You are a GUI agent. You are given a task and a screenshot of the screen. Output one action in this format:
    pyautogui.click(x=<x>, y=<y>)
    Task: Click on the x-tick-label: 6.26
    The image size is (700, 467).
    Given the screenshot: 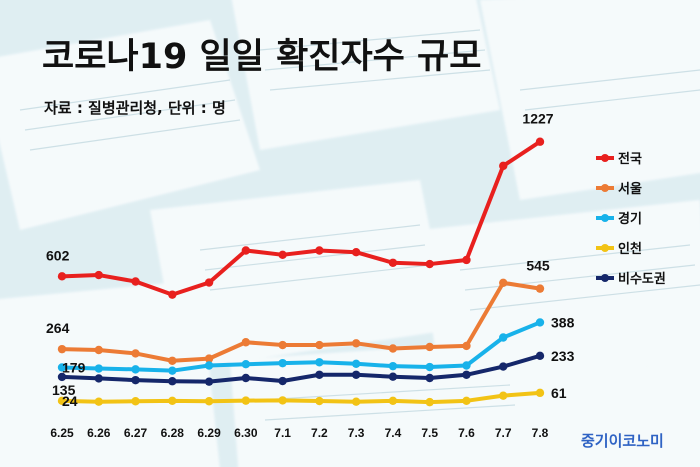 What is the action you would take?
    pyautogui.click(x=99, y=433)
    